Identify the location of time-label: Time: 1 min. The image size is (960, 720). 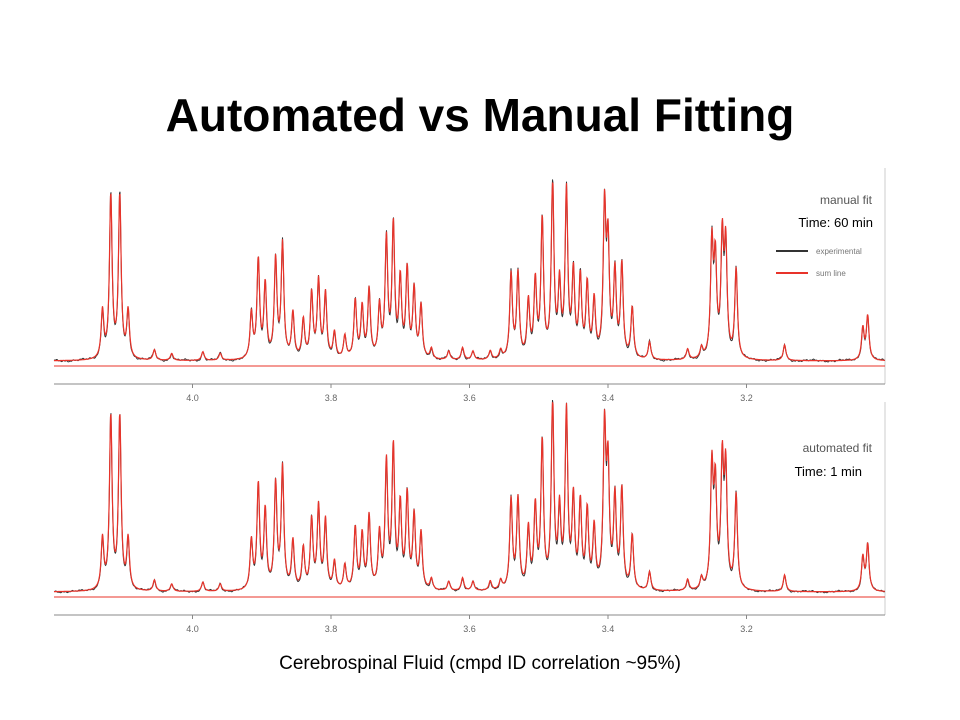
(828, 471).